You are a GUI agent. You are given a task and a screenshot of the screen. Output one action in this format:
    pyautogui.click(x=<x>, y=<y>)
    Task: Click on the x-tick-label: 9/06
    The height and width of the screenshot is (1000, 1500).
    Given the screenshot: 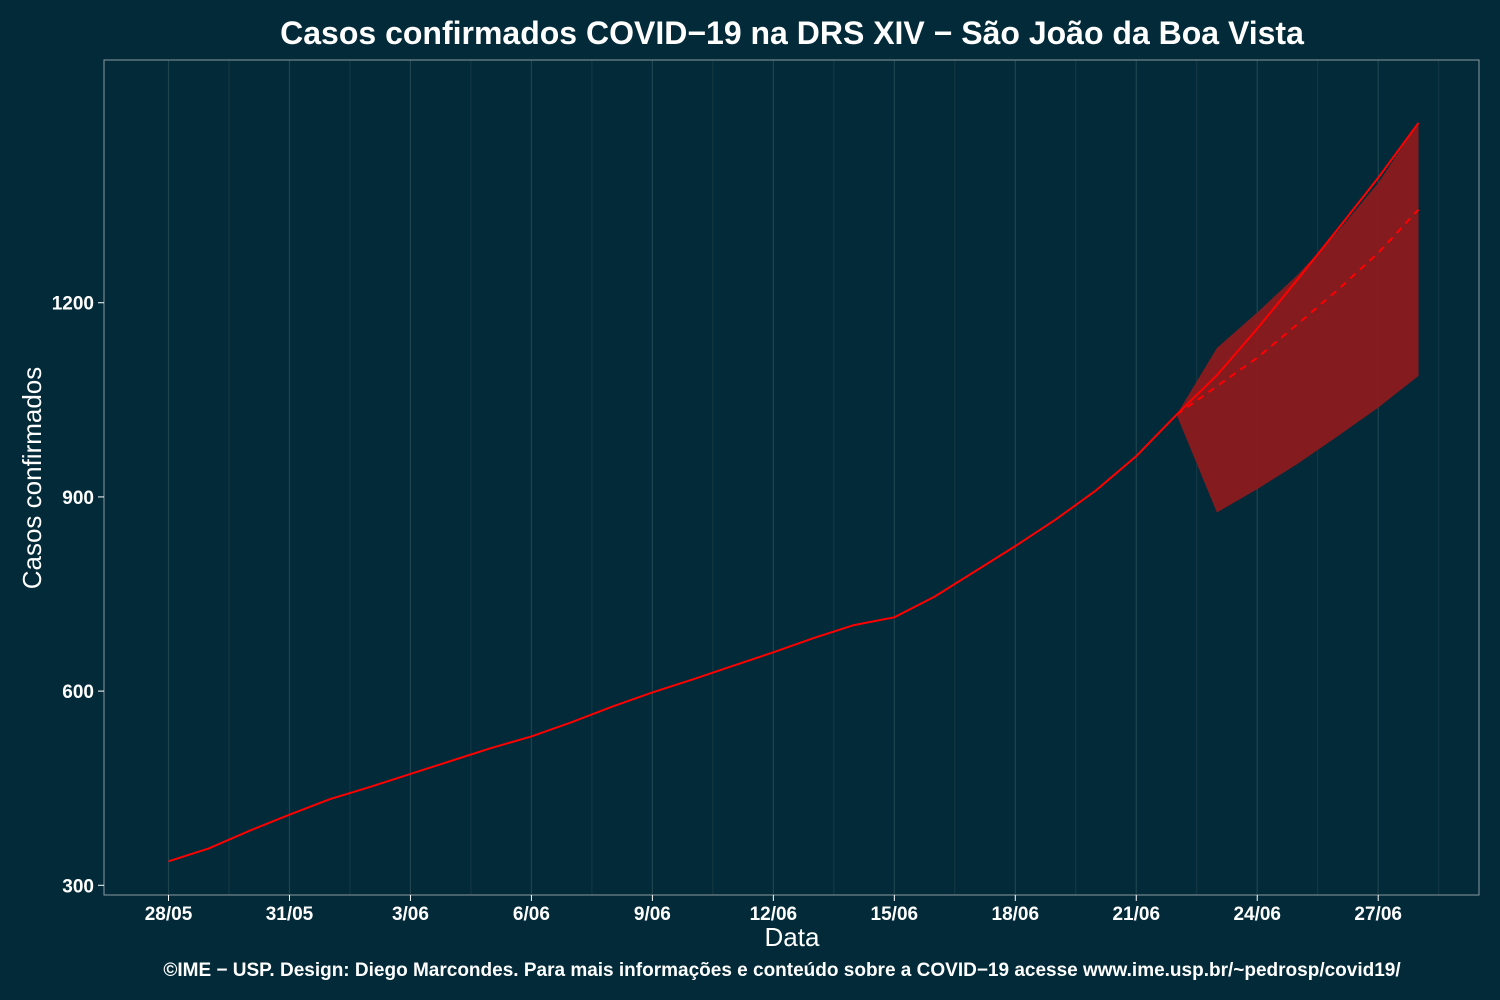 What is the action you would take?
    pyautogui.click(x=652, y=914)
    